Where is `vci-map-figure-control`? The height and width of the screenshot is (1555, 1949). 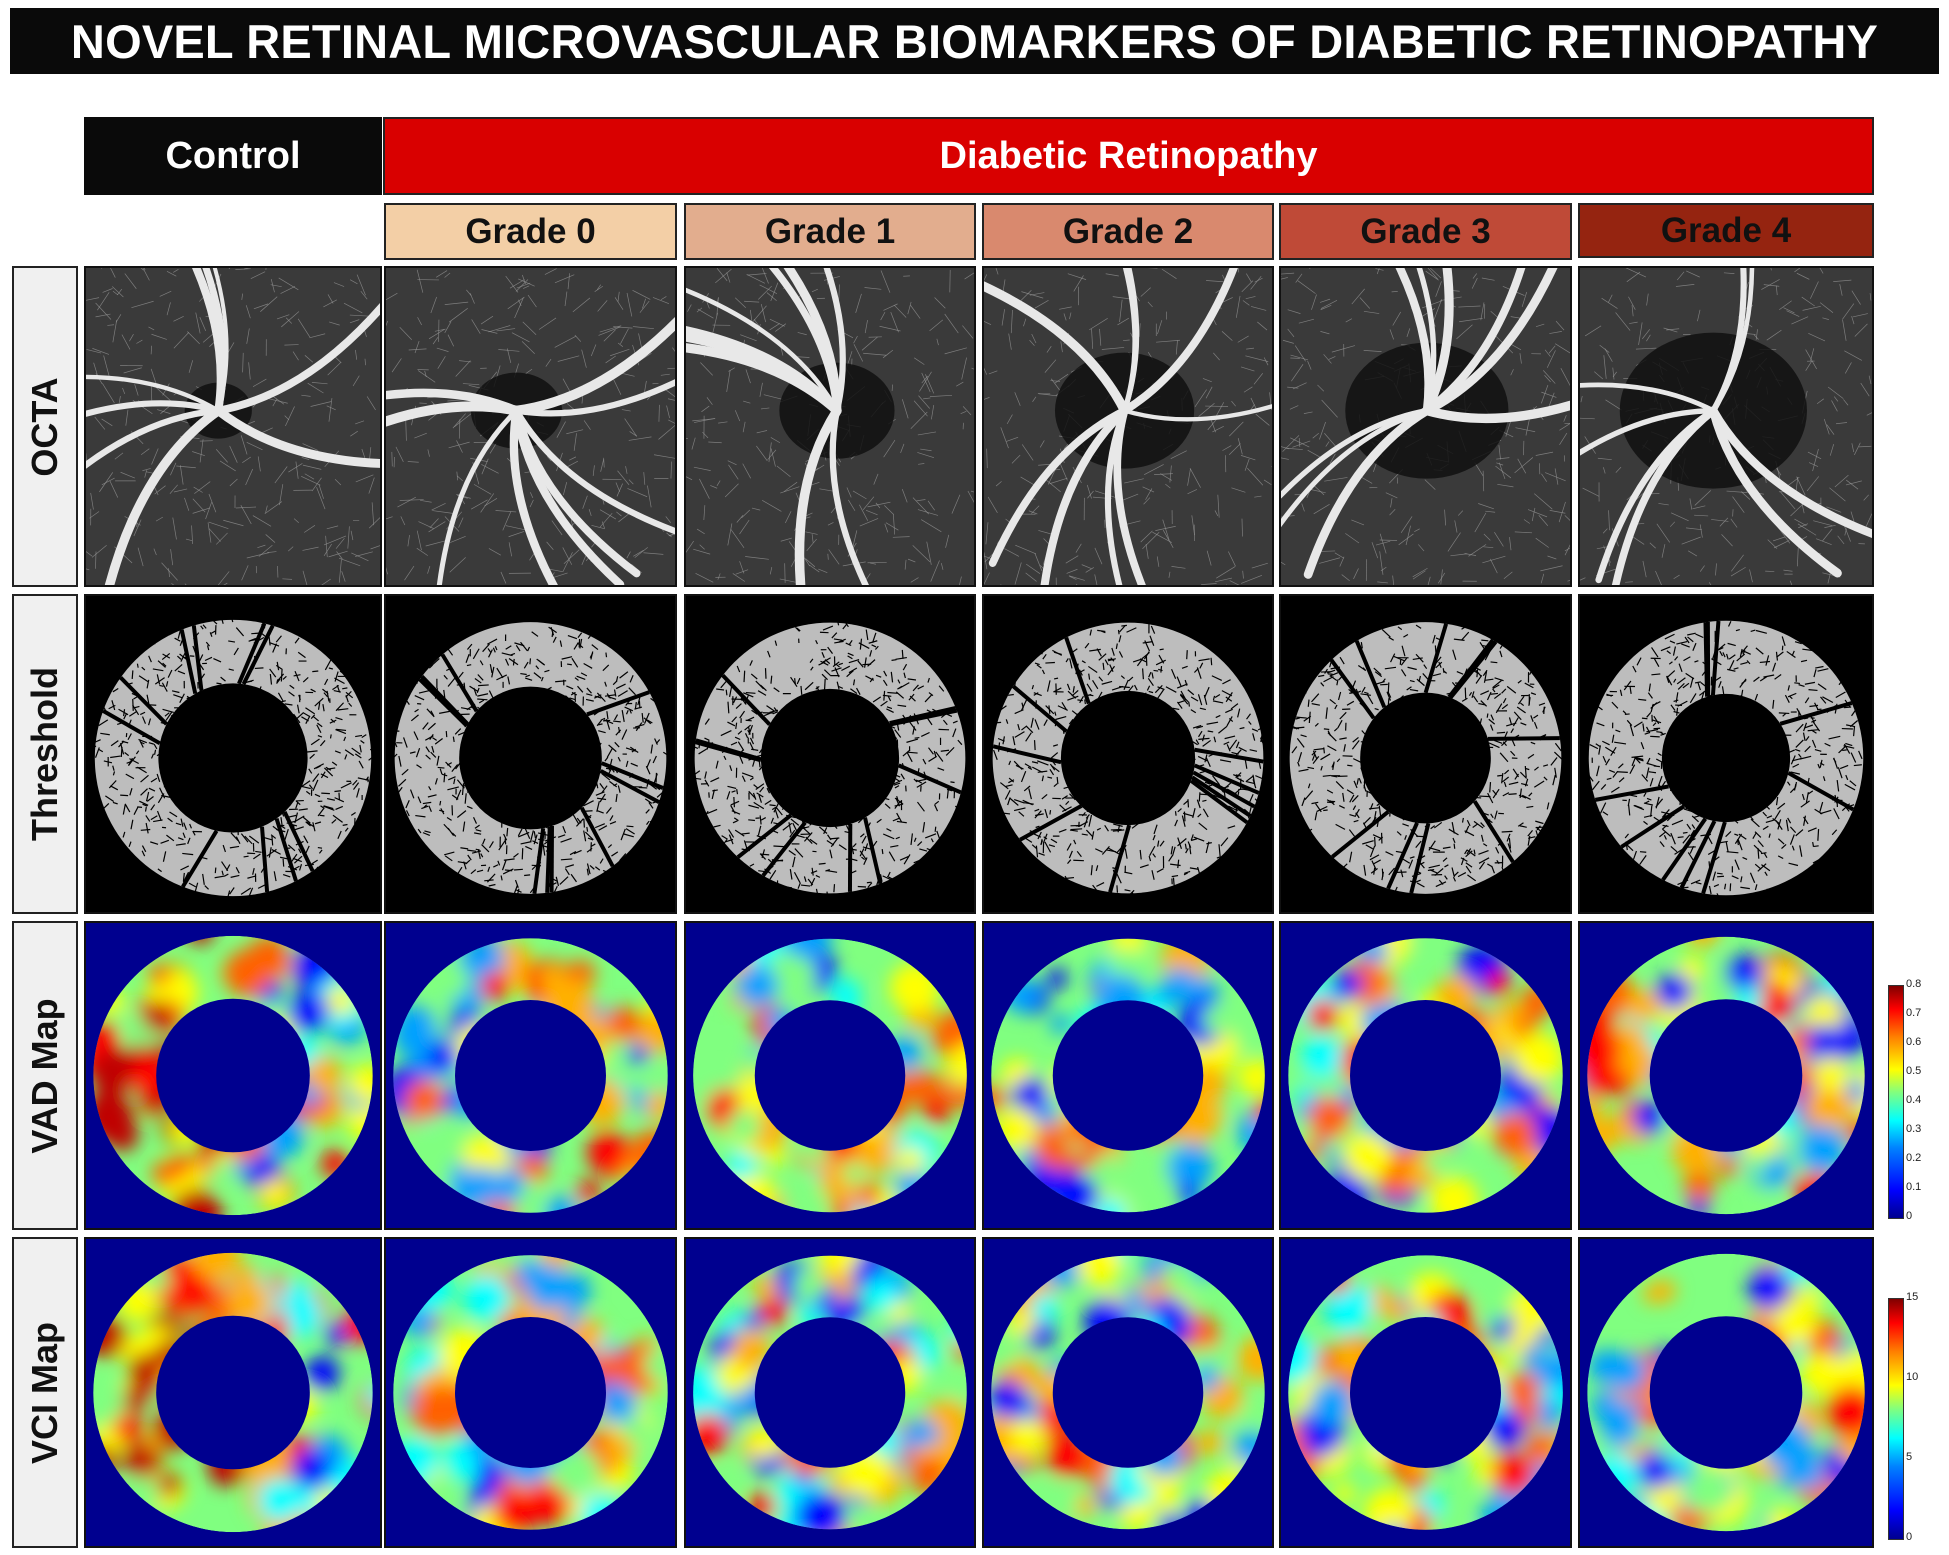 vci-map-figure-control is located at coordinates (233, 1392).